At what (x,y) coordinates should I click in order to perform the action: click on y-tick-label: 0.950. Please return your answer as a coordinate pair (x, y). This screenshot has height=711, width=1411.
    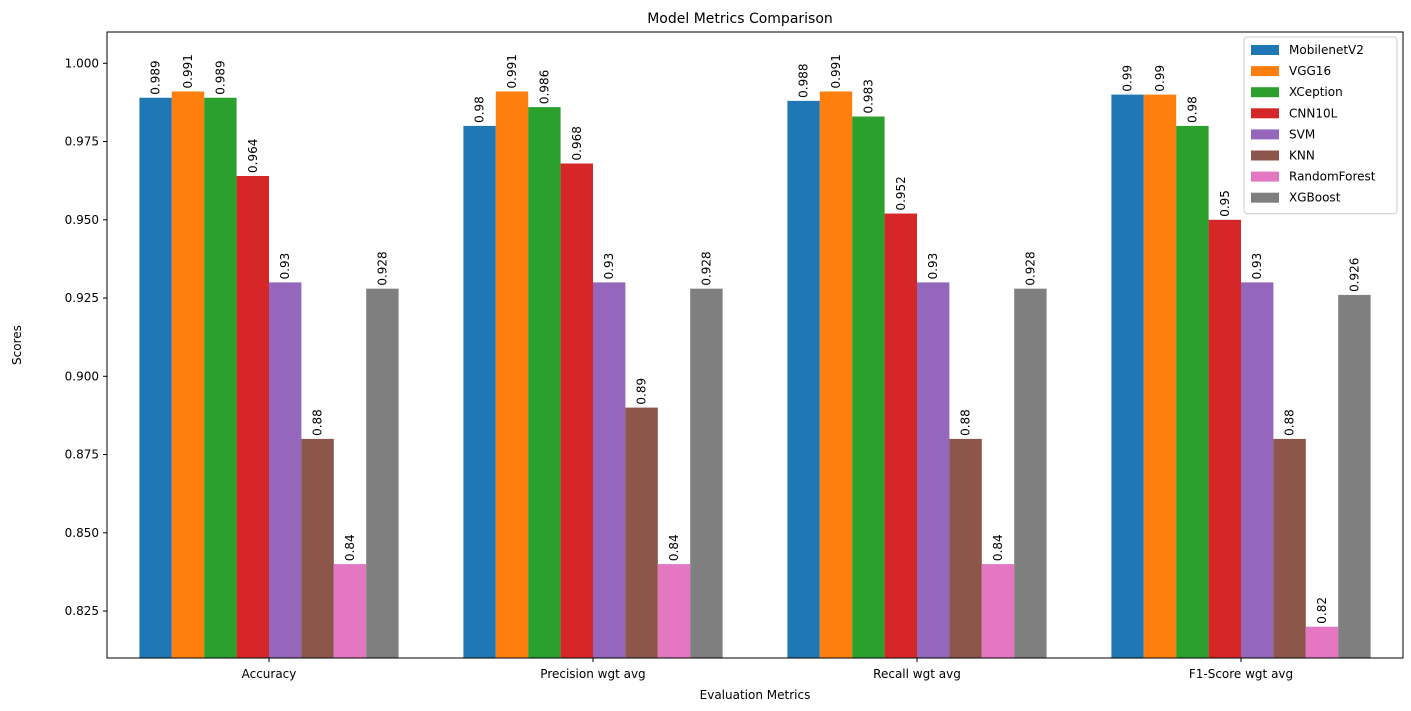
    Looking at the image, I should click on (82, 220).